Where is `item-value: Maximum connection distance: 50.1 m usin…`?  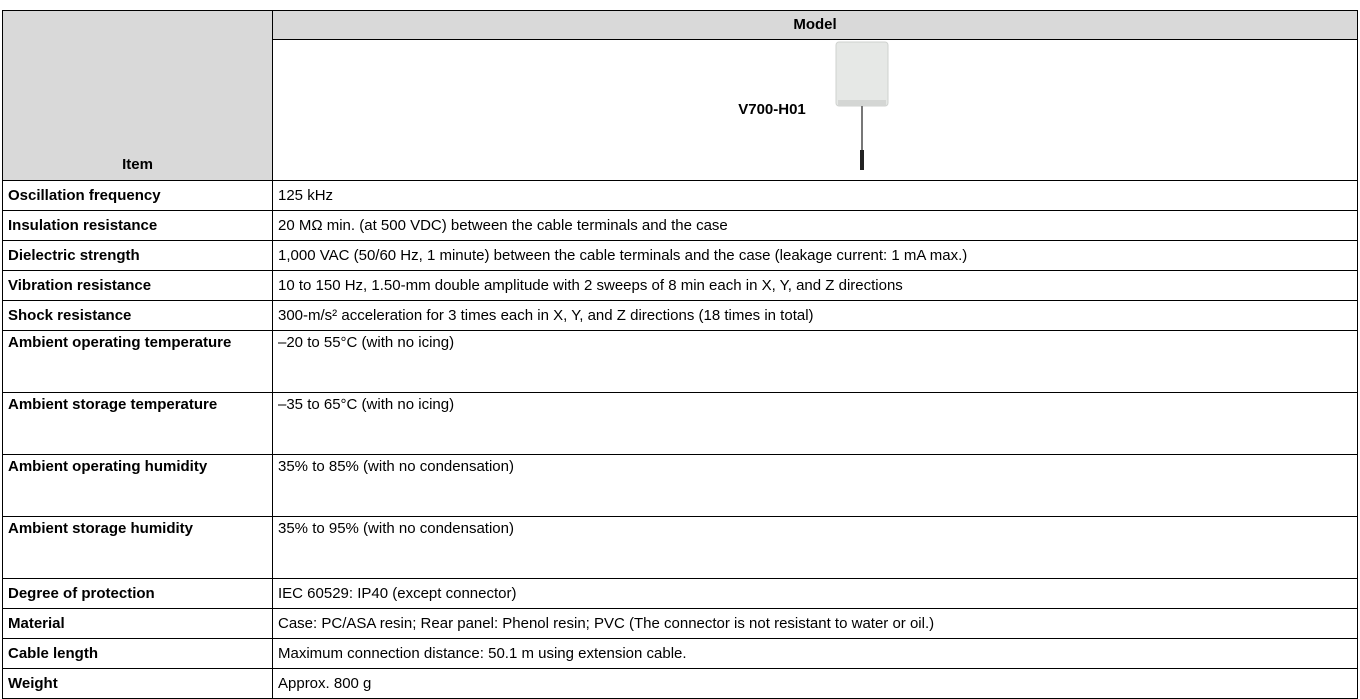 item-value: Maximum connection distance: 50.1 m usin… is located at coordinates (815, 653).